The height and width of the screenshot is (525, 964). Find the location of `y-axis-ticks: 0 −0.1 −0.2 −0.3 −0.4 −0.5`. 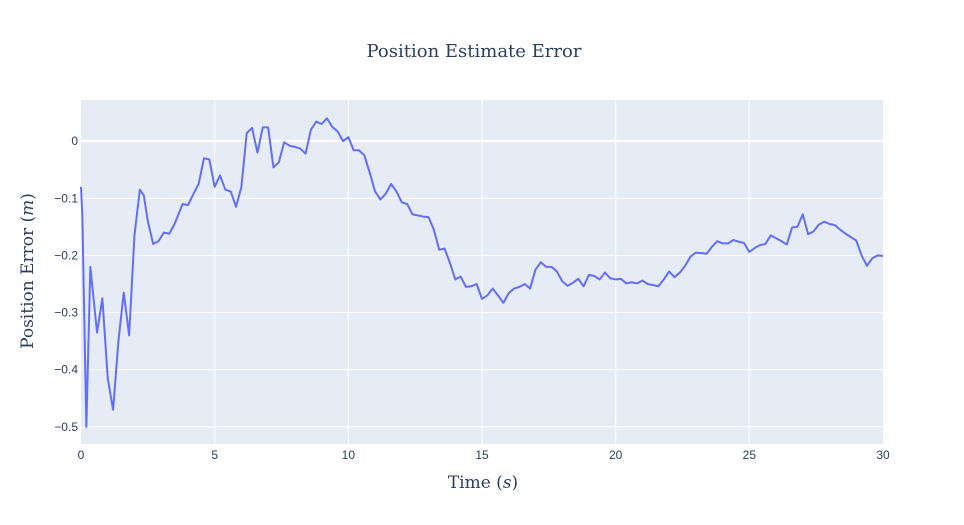

y-axis-ticks: 0 −0.1 −0.2 −0.3 −0.4 −0.5 is located at coordinates (66, 284).